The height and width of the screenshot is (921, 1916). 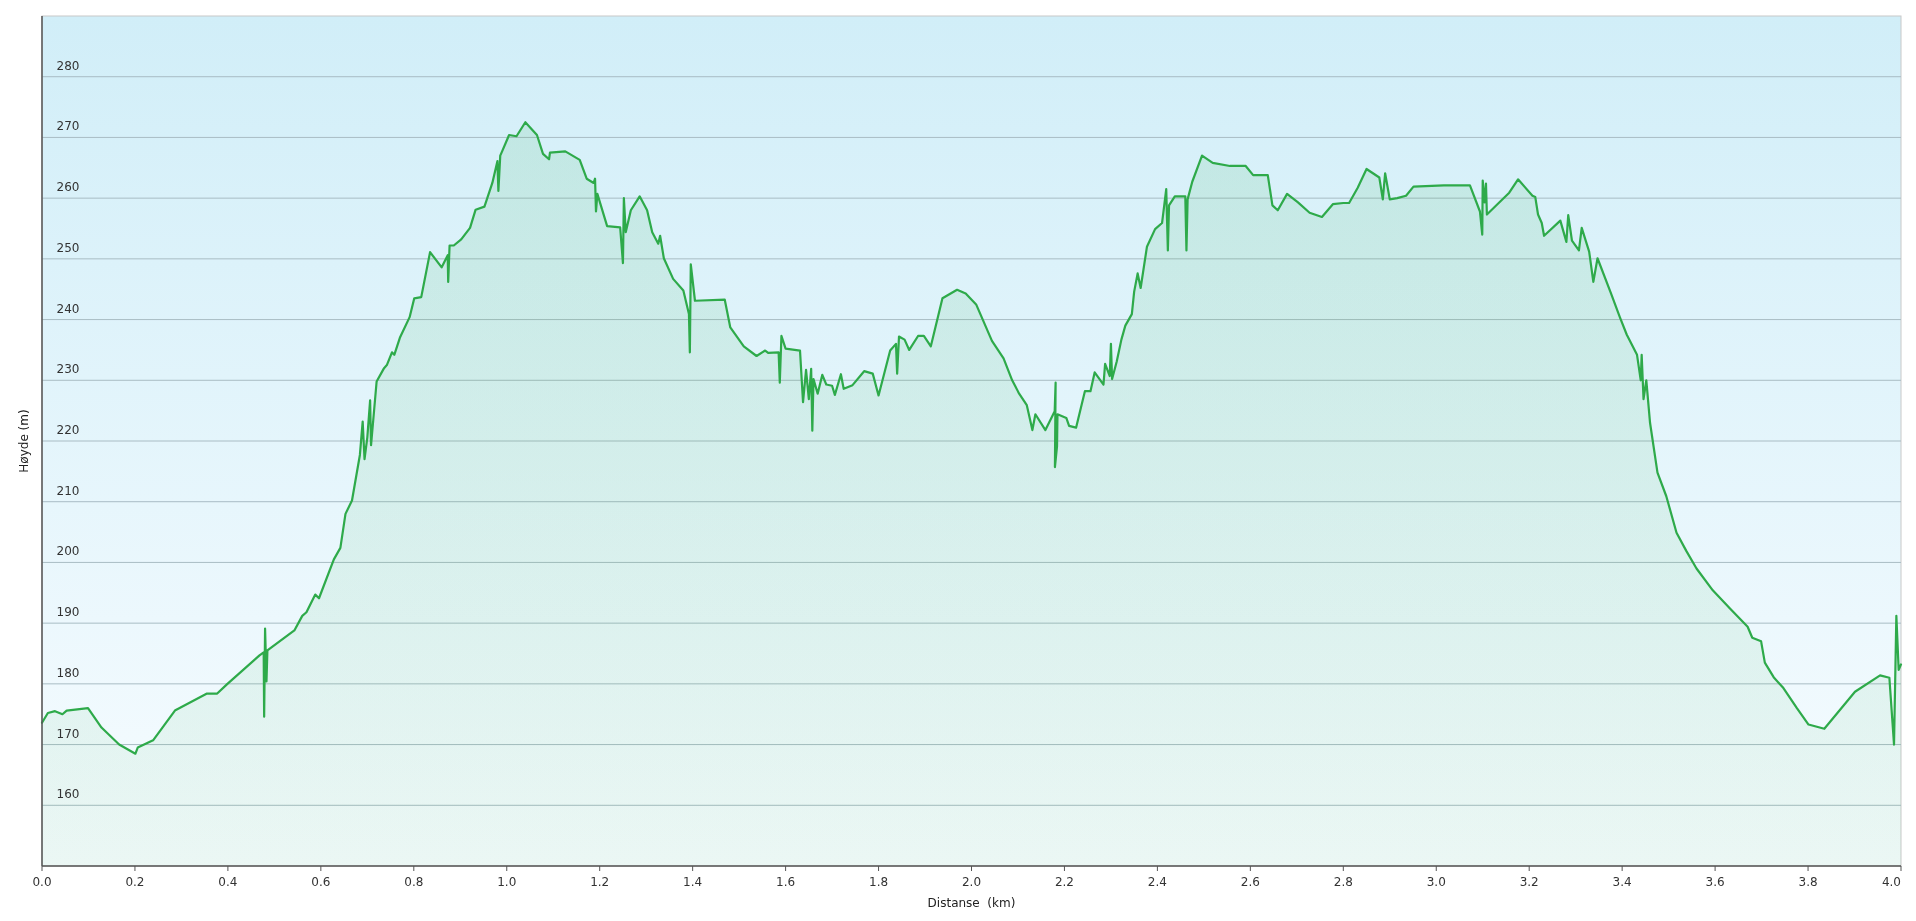 What do you see at coordinates (321, 882) in the screenshot?
I see `x-tick-label: 0.6` at bounding box center [321, 882].